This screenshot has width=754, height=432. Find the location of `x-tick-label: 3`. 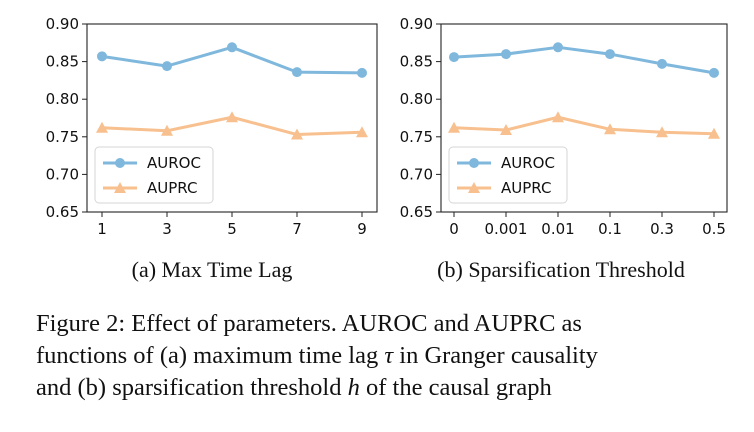

x-tick-label: 3 is located at coordinates (167, 229).